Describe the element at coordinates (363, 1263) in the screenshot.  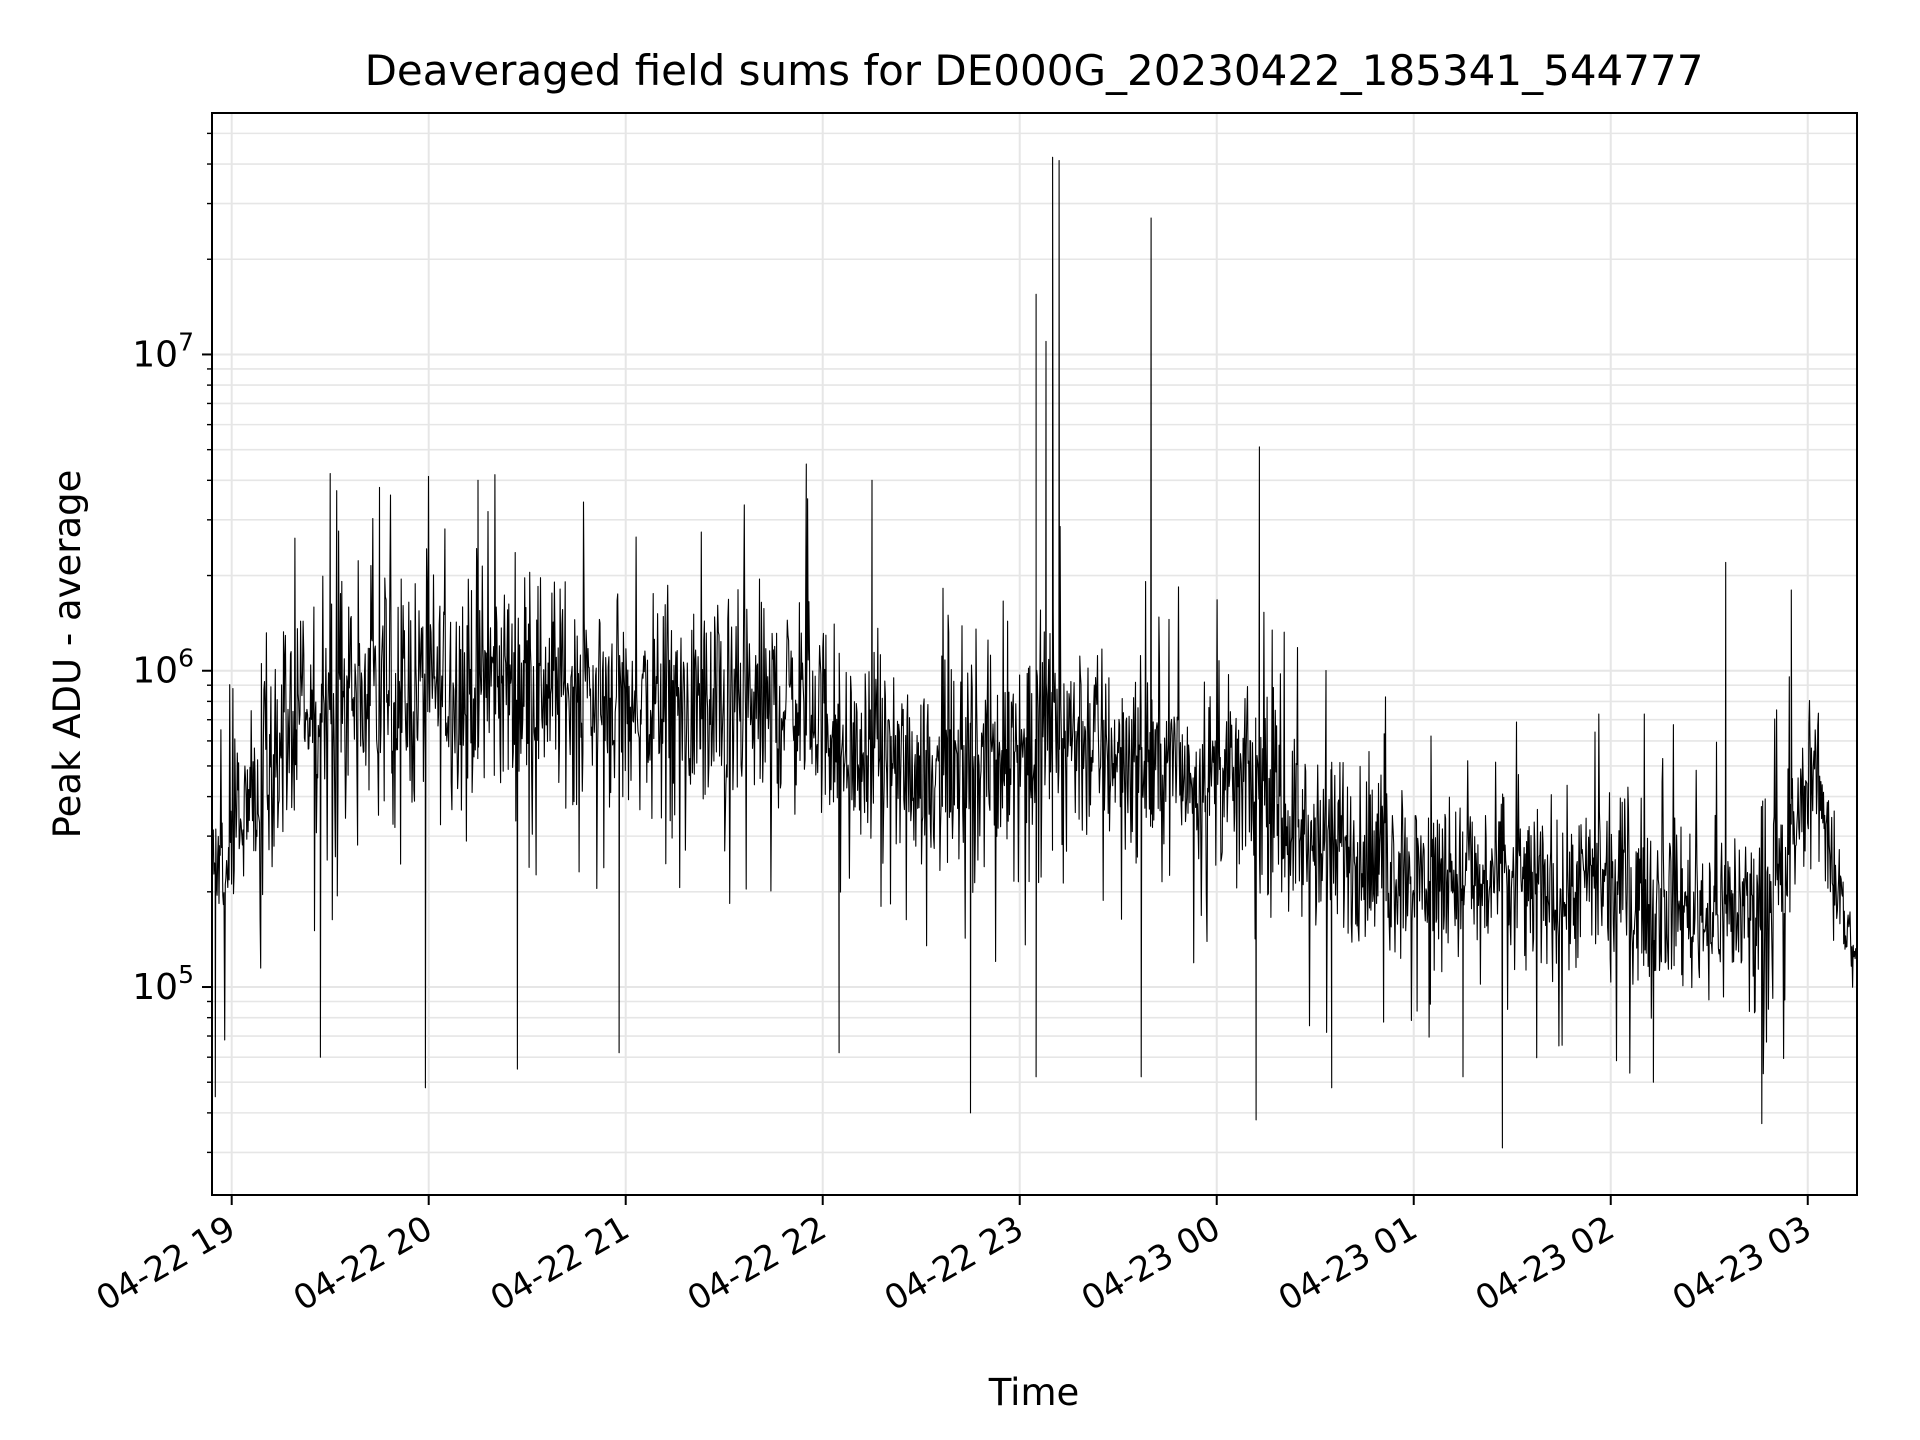
I see `x-tick-label: 04-22 20` at that location.